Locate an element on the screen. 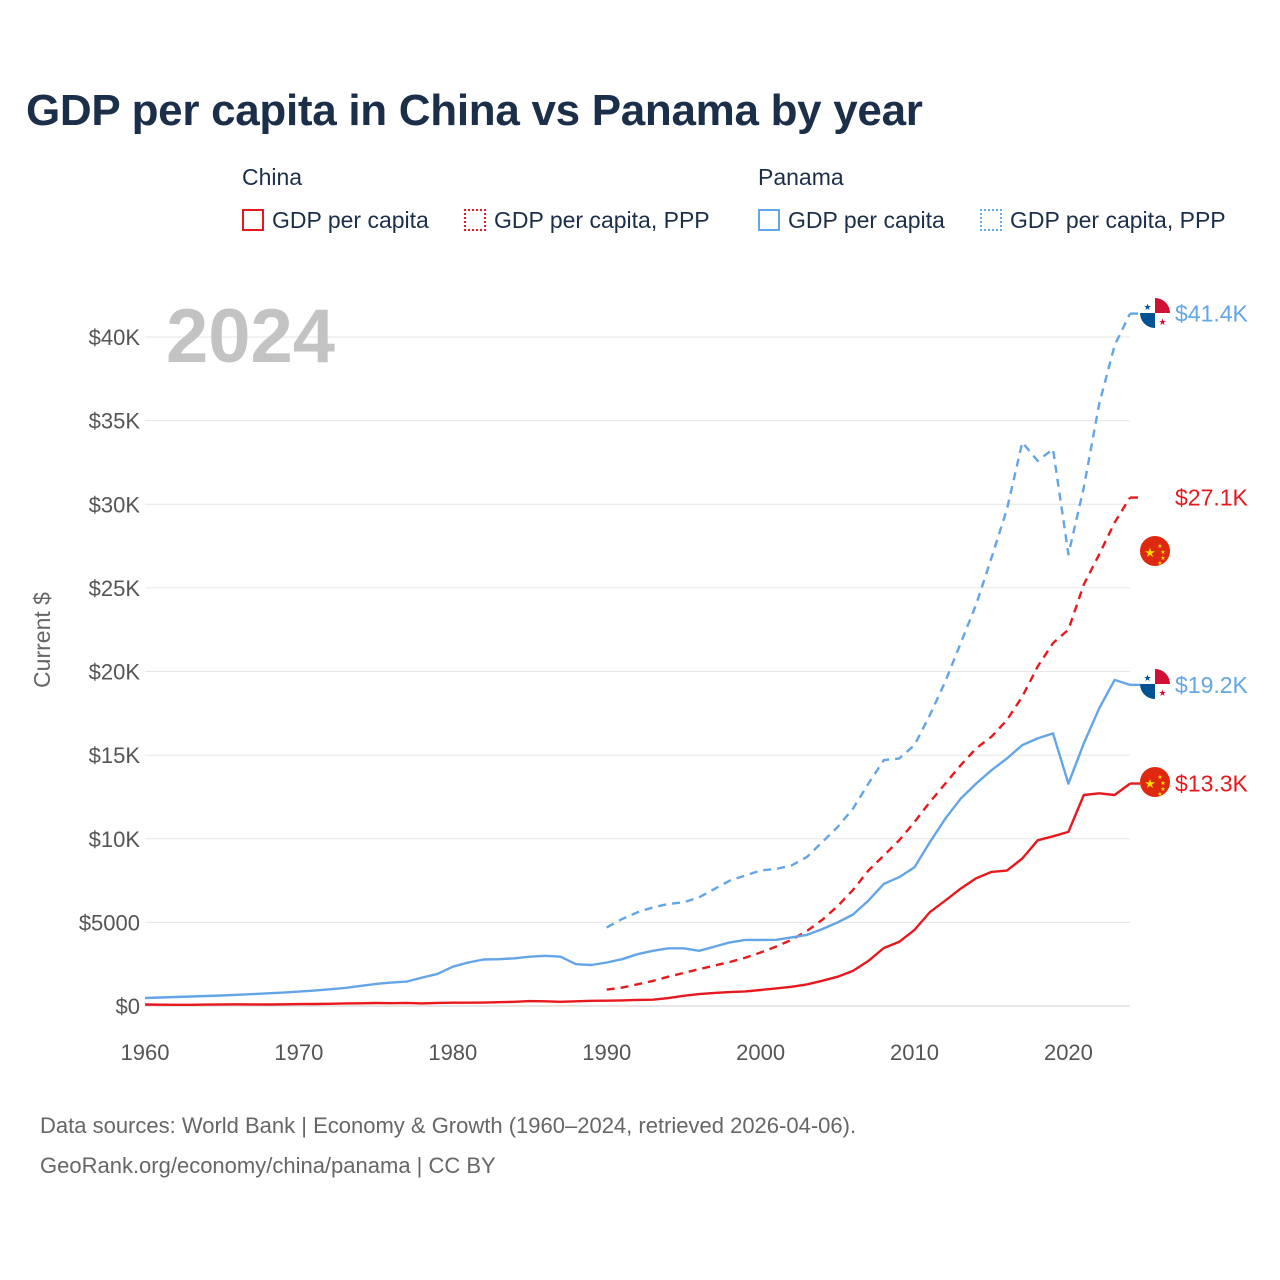 The width and height of the screenshot is (1280, 1280). end-label-china_gdp: $13.3K is located at coordinates (1212, 784).